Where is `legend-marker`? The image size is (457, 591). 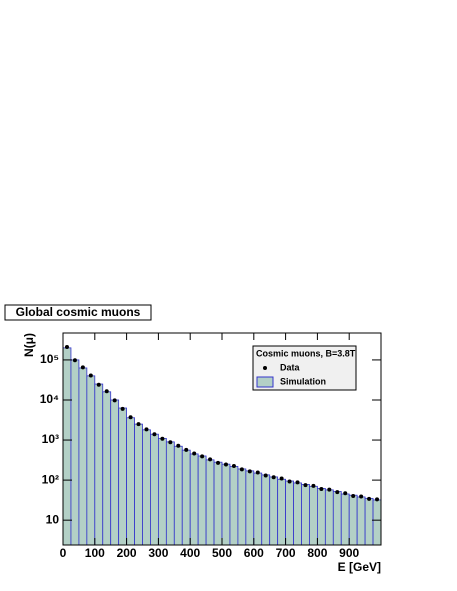
legend-marker is located at coordinates (265, 368).